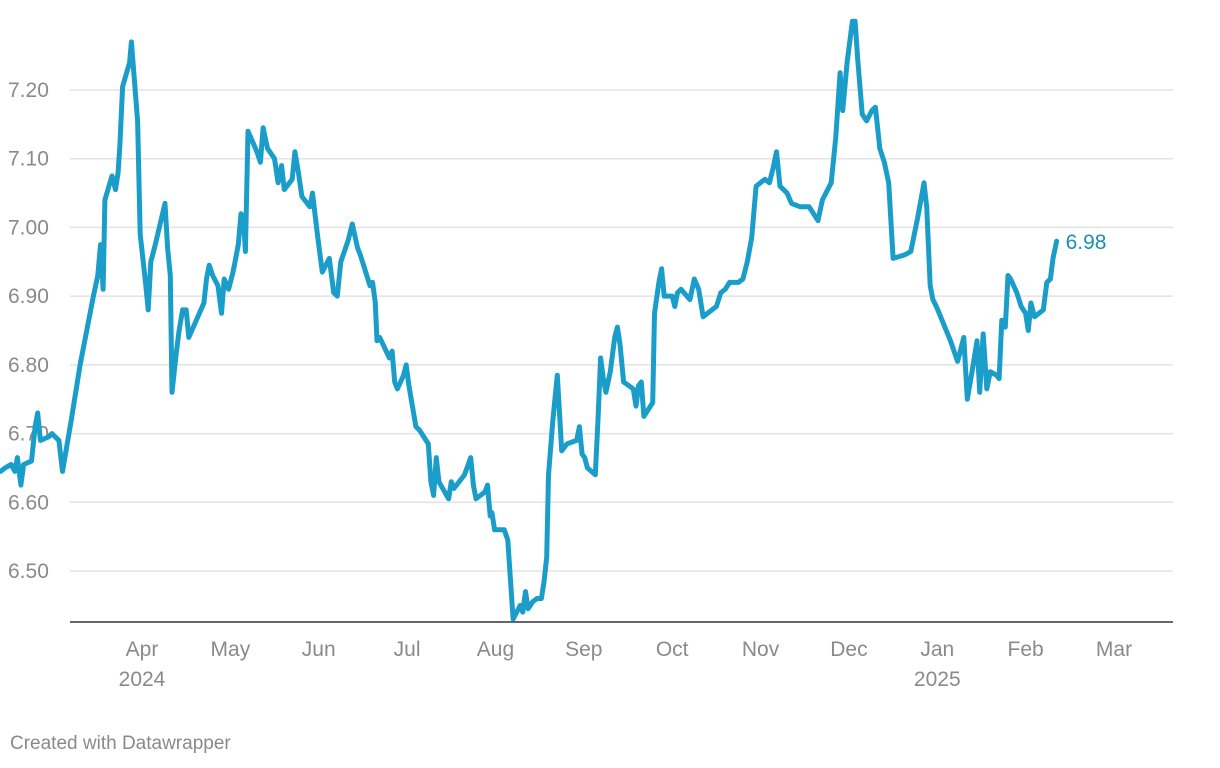 This screenshot has height=768, width=1220. What do you see at coordinates (142, 649) in the screenshot?
I see `x-tick-label: Apr` at bounding box center [142, 649].